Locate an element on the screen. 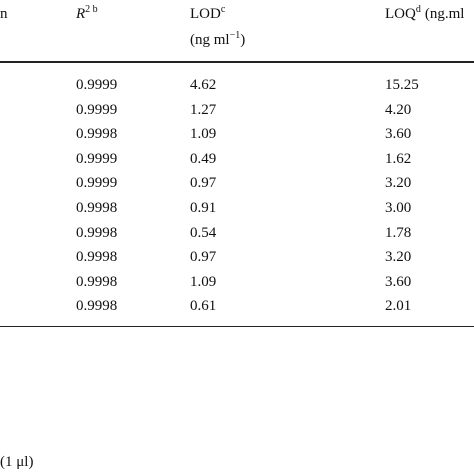 The image size is (474, 474). unit-text: ) is located at coordinates (243, 40).